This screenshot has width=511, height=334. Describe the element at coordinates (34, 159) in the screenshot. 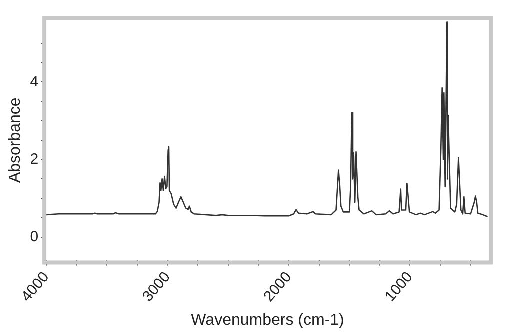

I see `y-tick-label: 2` at that location.